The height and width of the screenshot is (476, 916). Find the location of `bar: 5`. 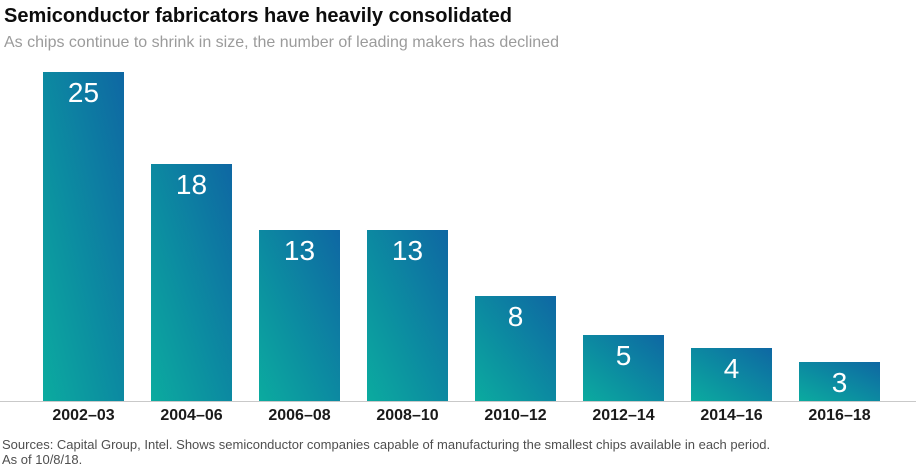

bar: 5 is located at coordinates (623, 368).